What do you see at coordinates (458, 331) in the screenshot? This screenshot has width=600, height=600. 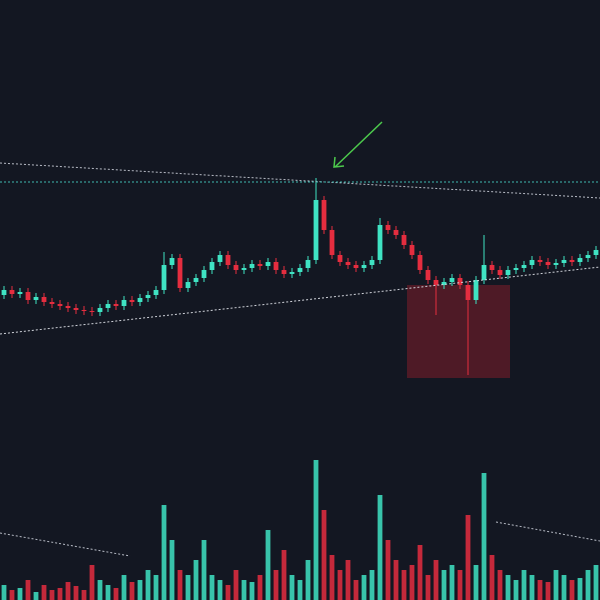 I see `highlight-zone` at bounding box center [458, 331].